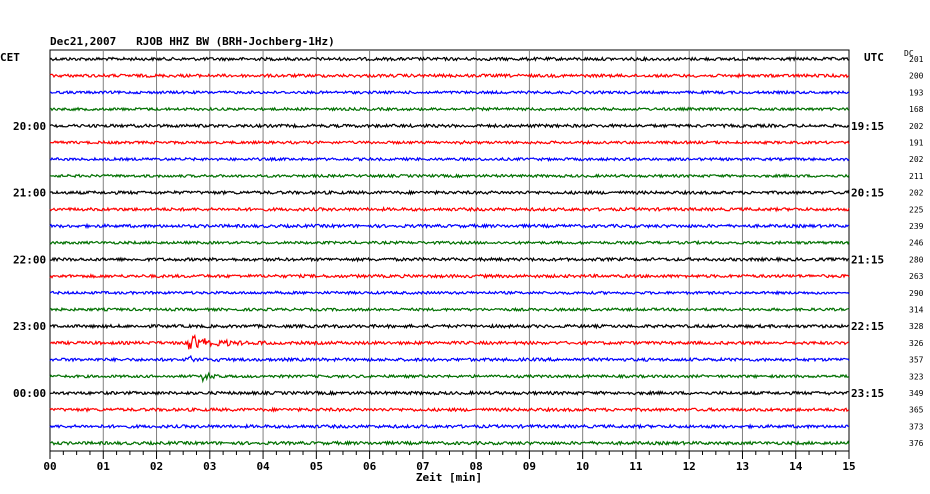 The image size is (930, 494). What do you see at coordinates (916, 59) in the screenshot?
I see `dc-value: 201` at bounding box center [916, 59].